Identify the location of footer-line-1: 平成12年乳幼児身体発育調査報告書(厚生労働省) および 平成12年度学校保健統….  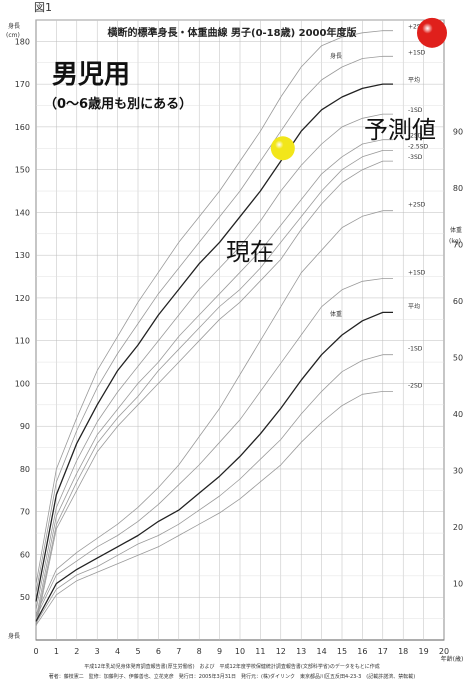
(231, 666).